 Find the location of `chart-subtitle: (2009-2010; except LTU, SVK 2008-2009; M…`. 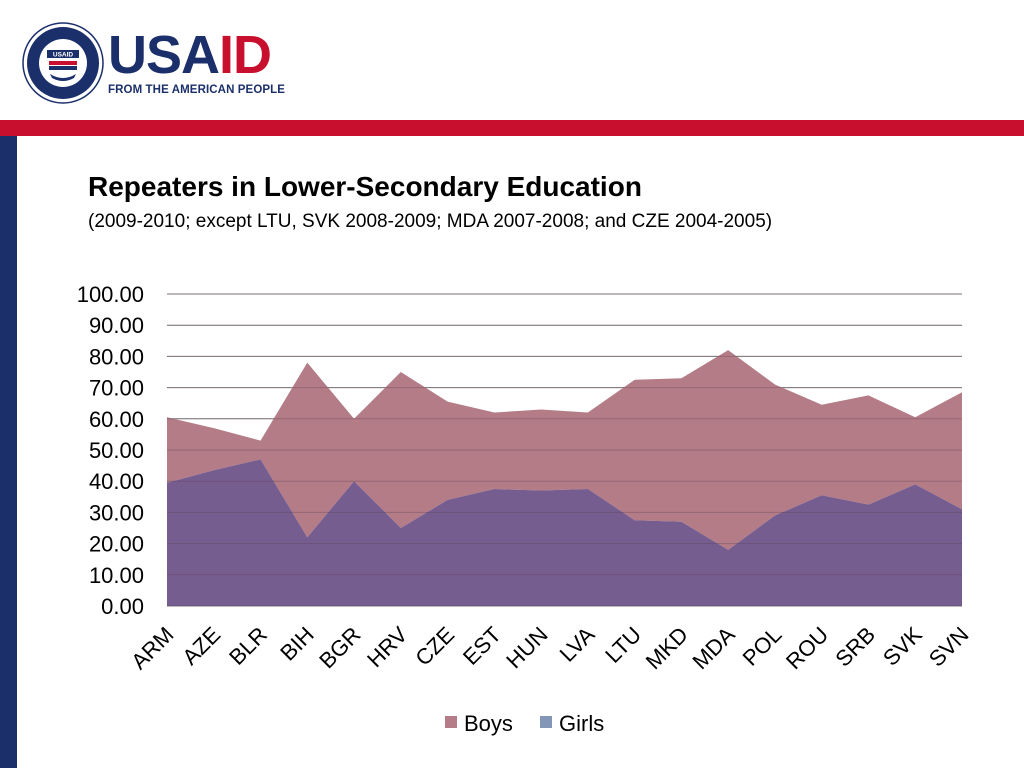

chart-subtitle: (2009-2010; except LTU, SVK 2008-2009; M… is located at coordinates (430, 221).